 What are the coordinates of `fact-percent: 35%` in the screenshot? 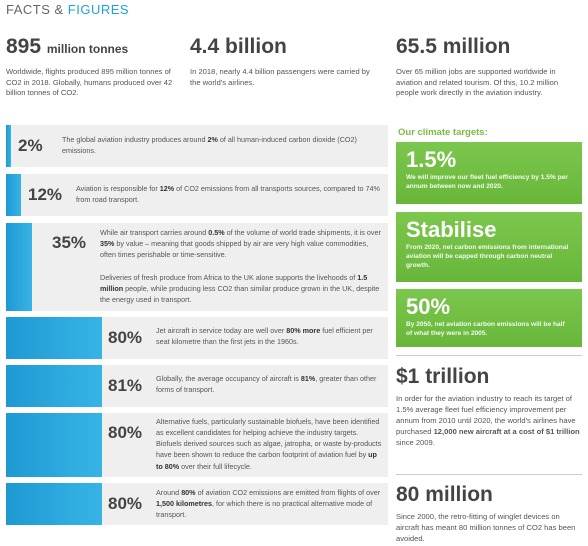 It's located at (69, 242).